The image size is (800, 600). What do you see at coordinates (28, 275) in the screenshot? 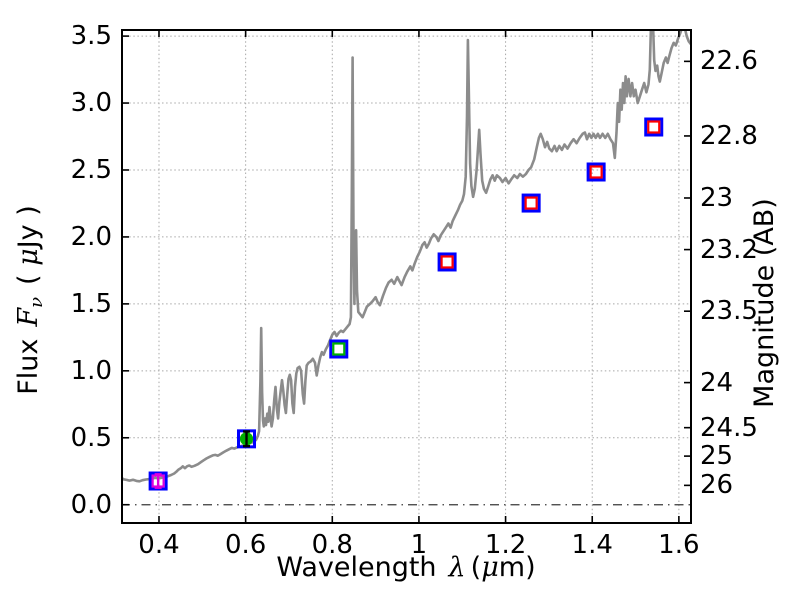
I see `y-unit-open: (` at bounding box center [28, 275].